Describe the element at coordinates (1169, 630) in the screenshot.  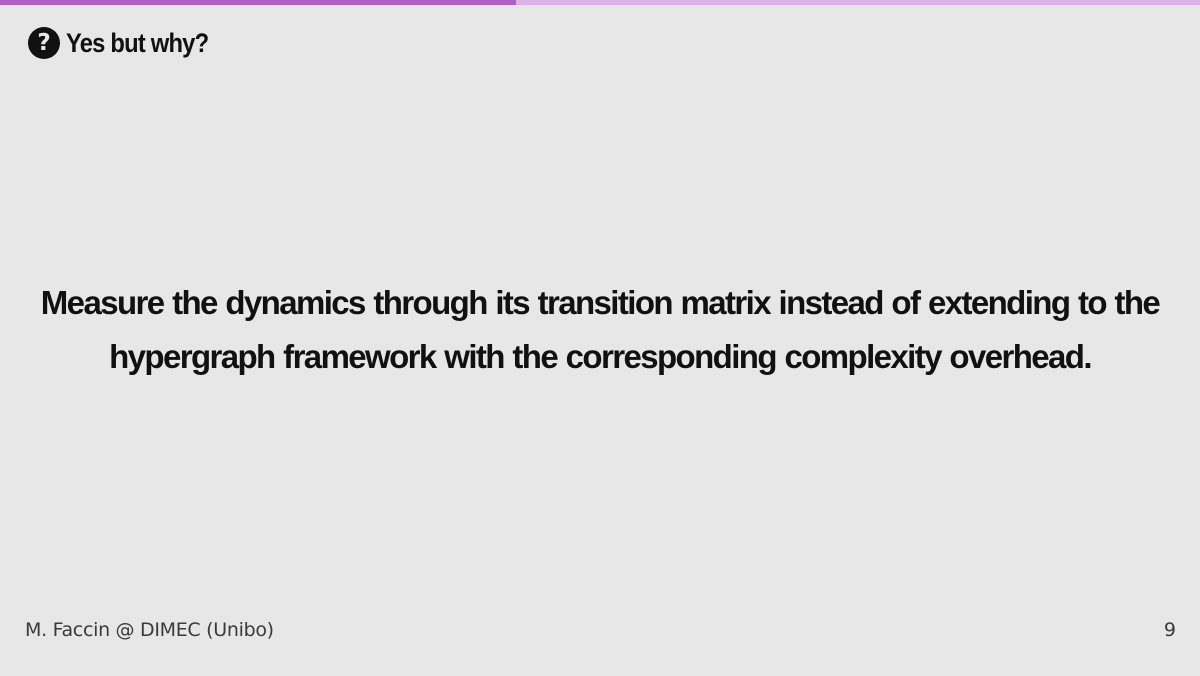
I see `page-number: 9` at that location.